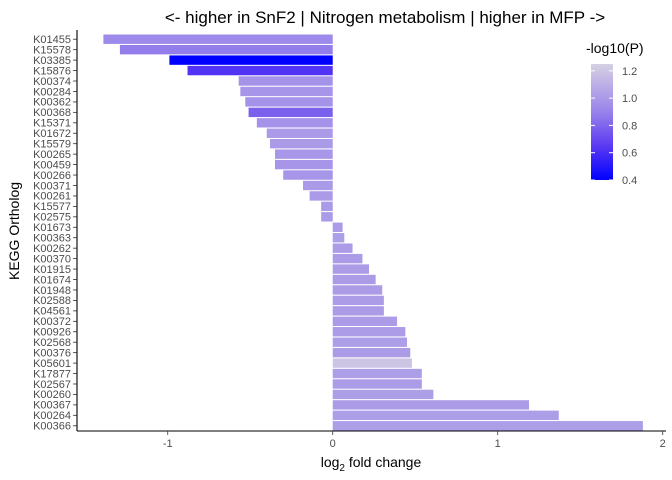 The height and width of the screenshot is (480, 672). Describe the element at coordinates (333, 444) in the screenshot. I see `x-tick-label: 0` at that location.